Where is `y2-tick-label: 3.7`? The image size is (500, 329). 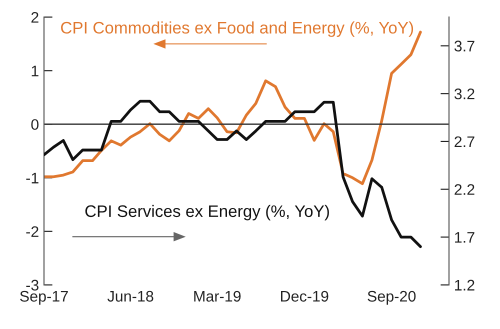
y2-tick-label: 3.7 is located at coordinates (464, 46).